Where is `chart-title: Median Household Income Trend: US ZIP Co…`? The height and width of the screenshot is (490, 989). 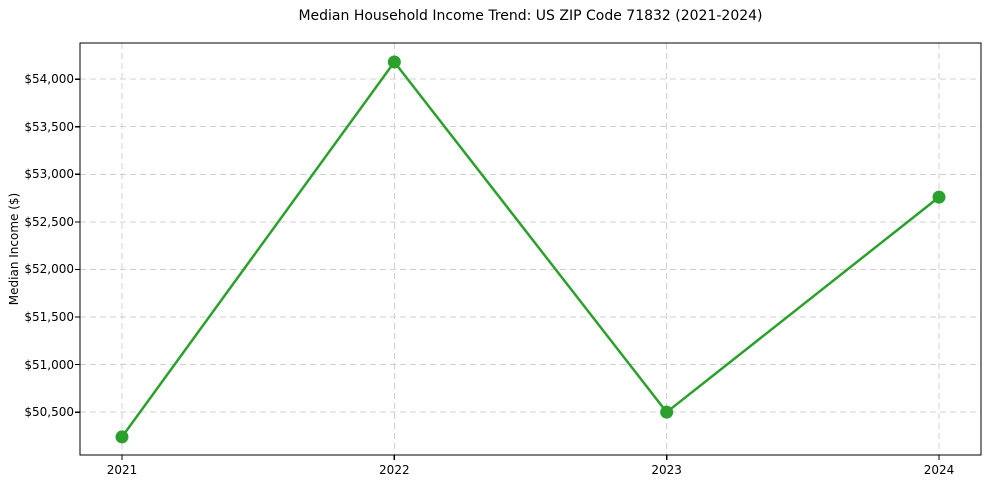 chart-title: Median Household Income Trend: US ZIP Co… is located at coordinates (530, 16).